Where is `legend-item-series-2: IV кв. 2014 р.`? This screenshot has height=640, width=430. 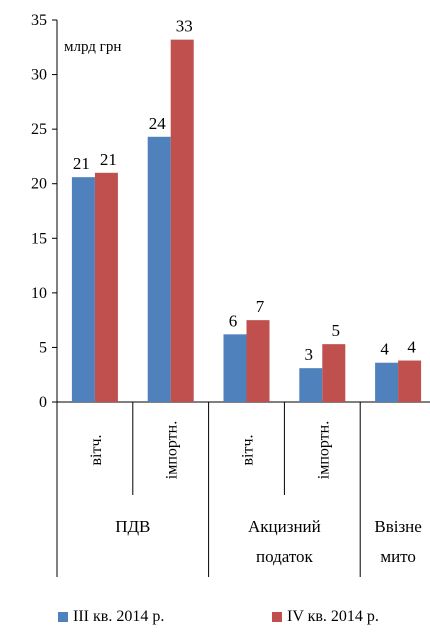
legend-item-series-2: IV кв. 2014 р. is located at coordinates (325, 617).